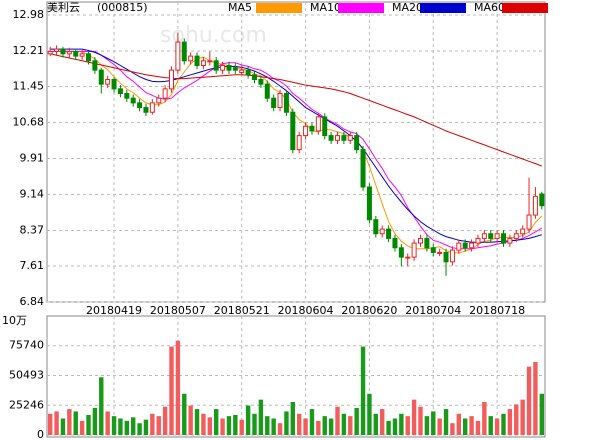 The image size is (600, 440). What do you see at coordinates (178, 310) in the screenshot?
I see `x-tick-label: 20180507` at bounding box center [178, 310].